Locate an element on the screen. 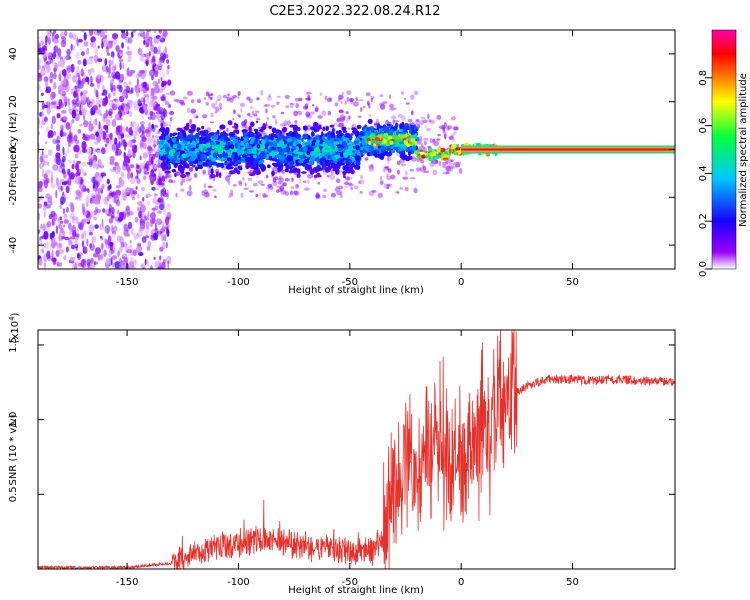 This screenshot has width=750, height=600. x-tick-label: 50 is located at coordinates (572, 282).